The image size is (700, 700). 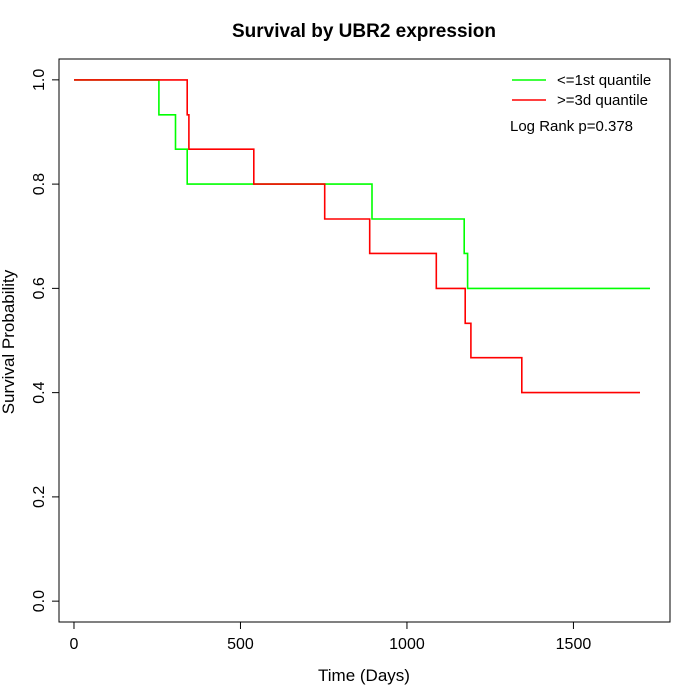 What do you see at coordinates (571, 126) in the screenshot?
I see `log-rank-annotation: Log Rank p=0.378` at bounding box center [571, 126].